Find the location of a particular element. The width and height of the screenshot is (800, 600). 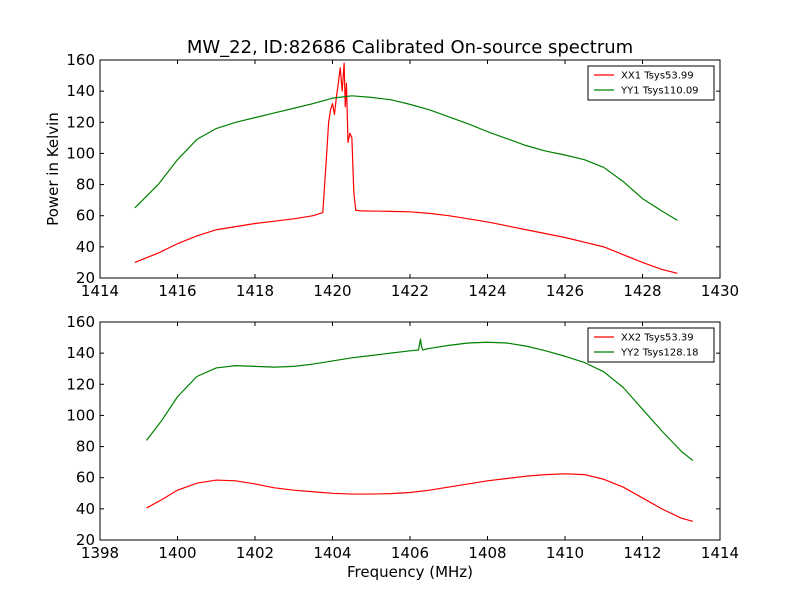

bottom-y-tick-label: 40 is located at coordinates (85, 509).